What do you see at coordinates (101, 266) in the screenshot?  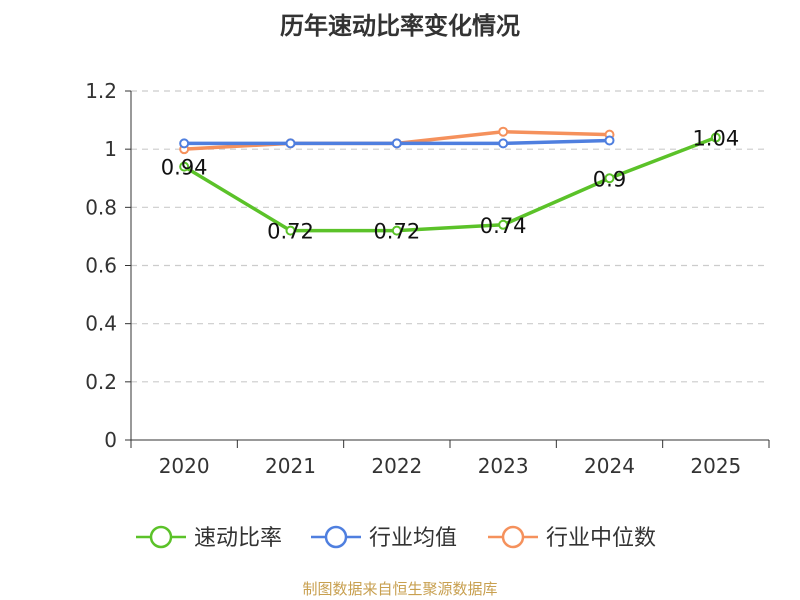 I see `y-tick-label: 0.6` at bounding box center [101, 266].